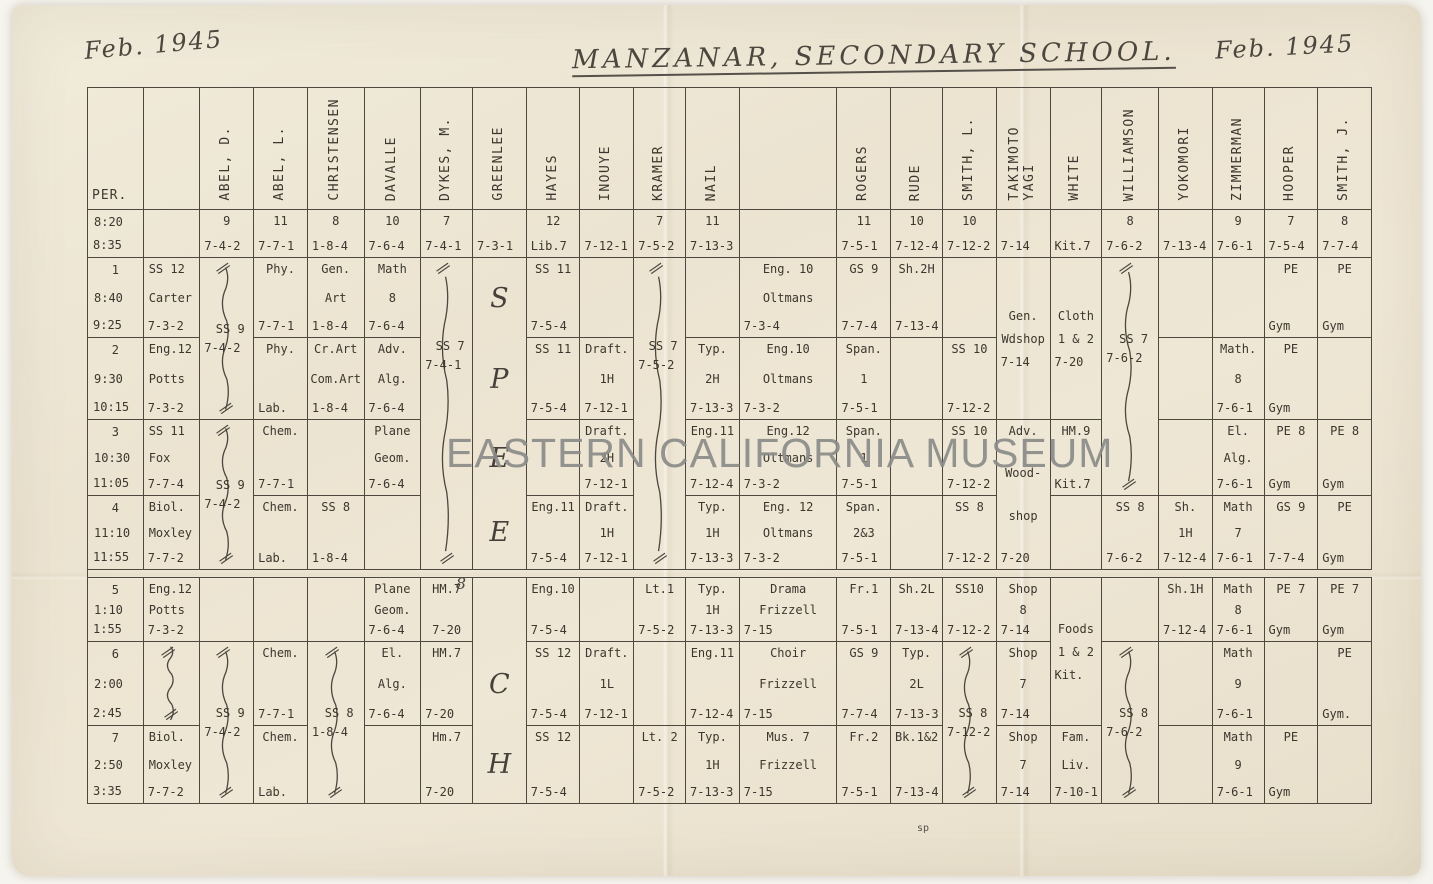 The image size is (1433, 884). I want to click on cell-text: Com.Art, so click(335, 378).